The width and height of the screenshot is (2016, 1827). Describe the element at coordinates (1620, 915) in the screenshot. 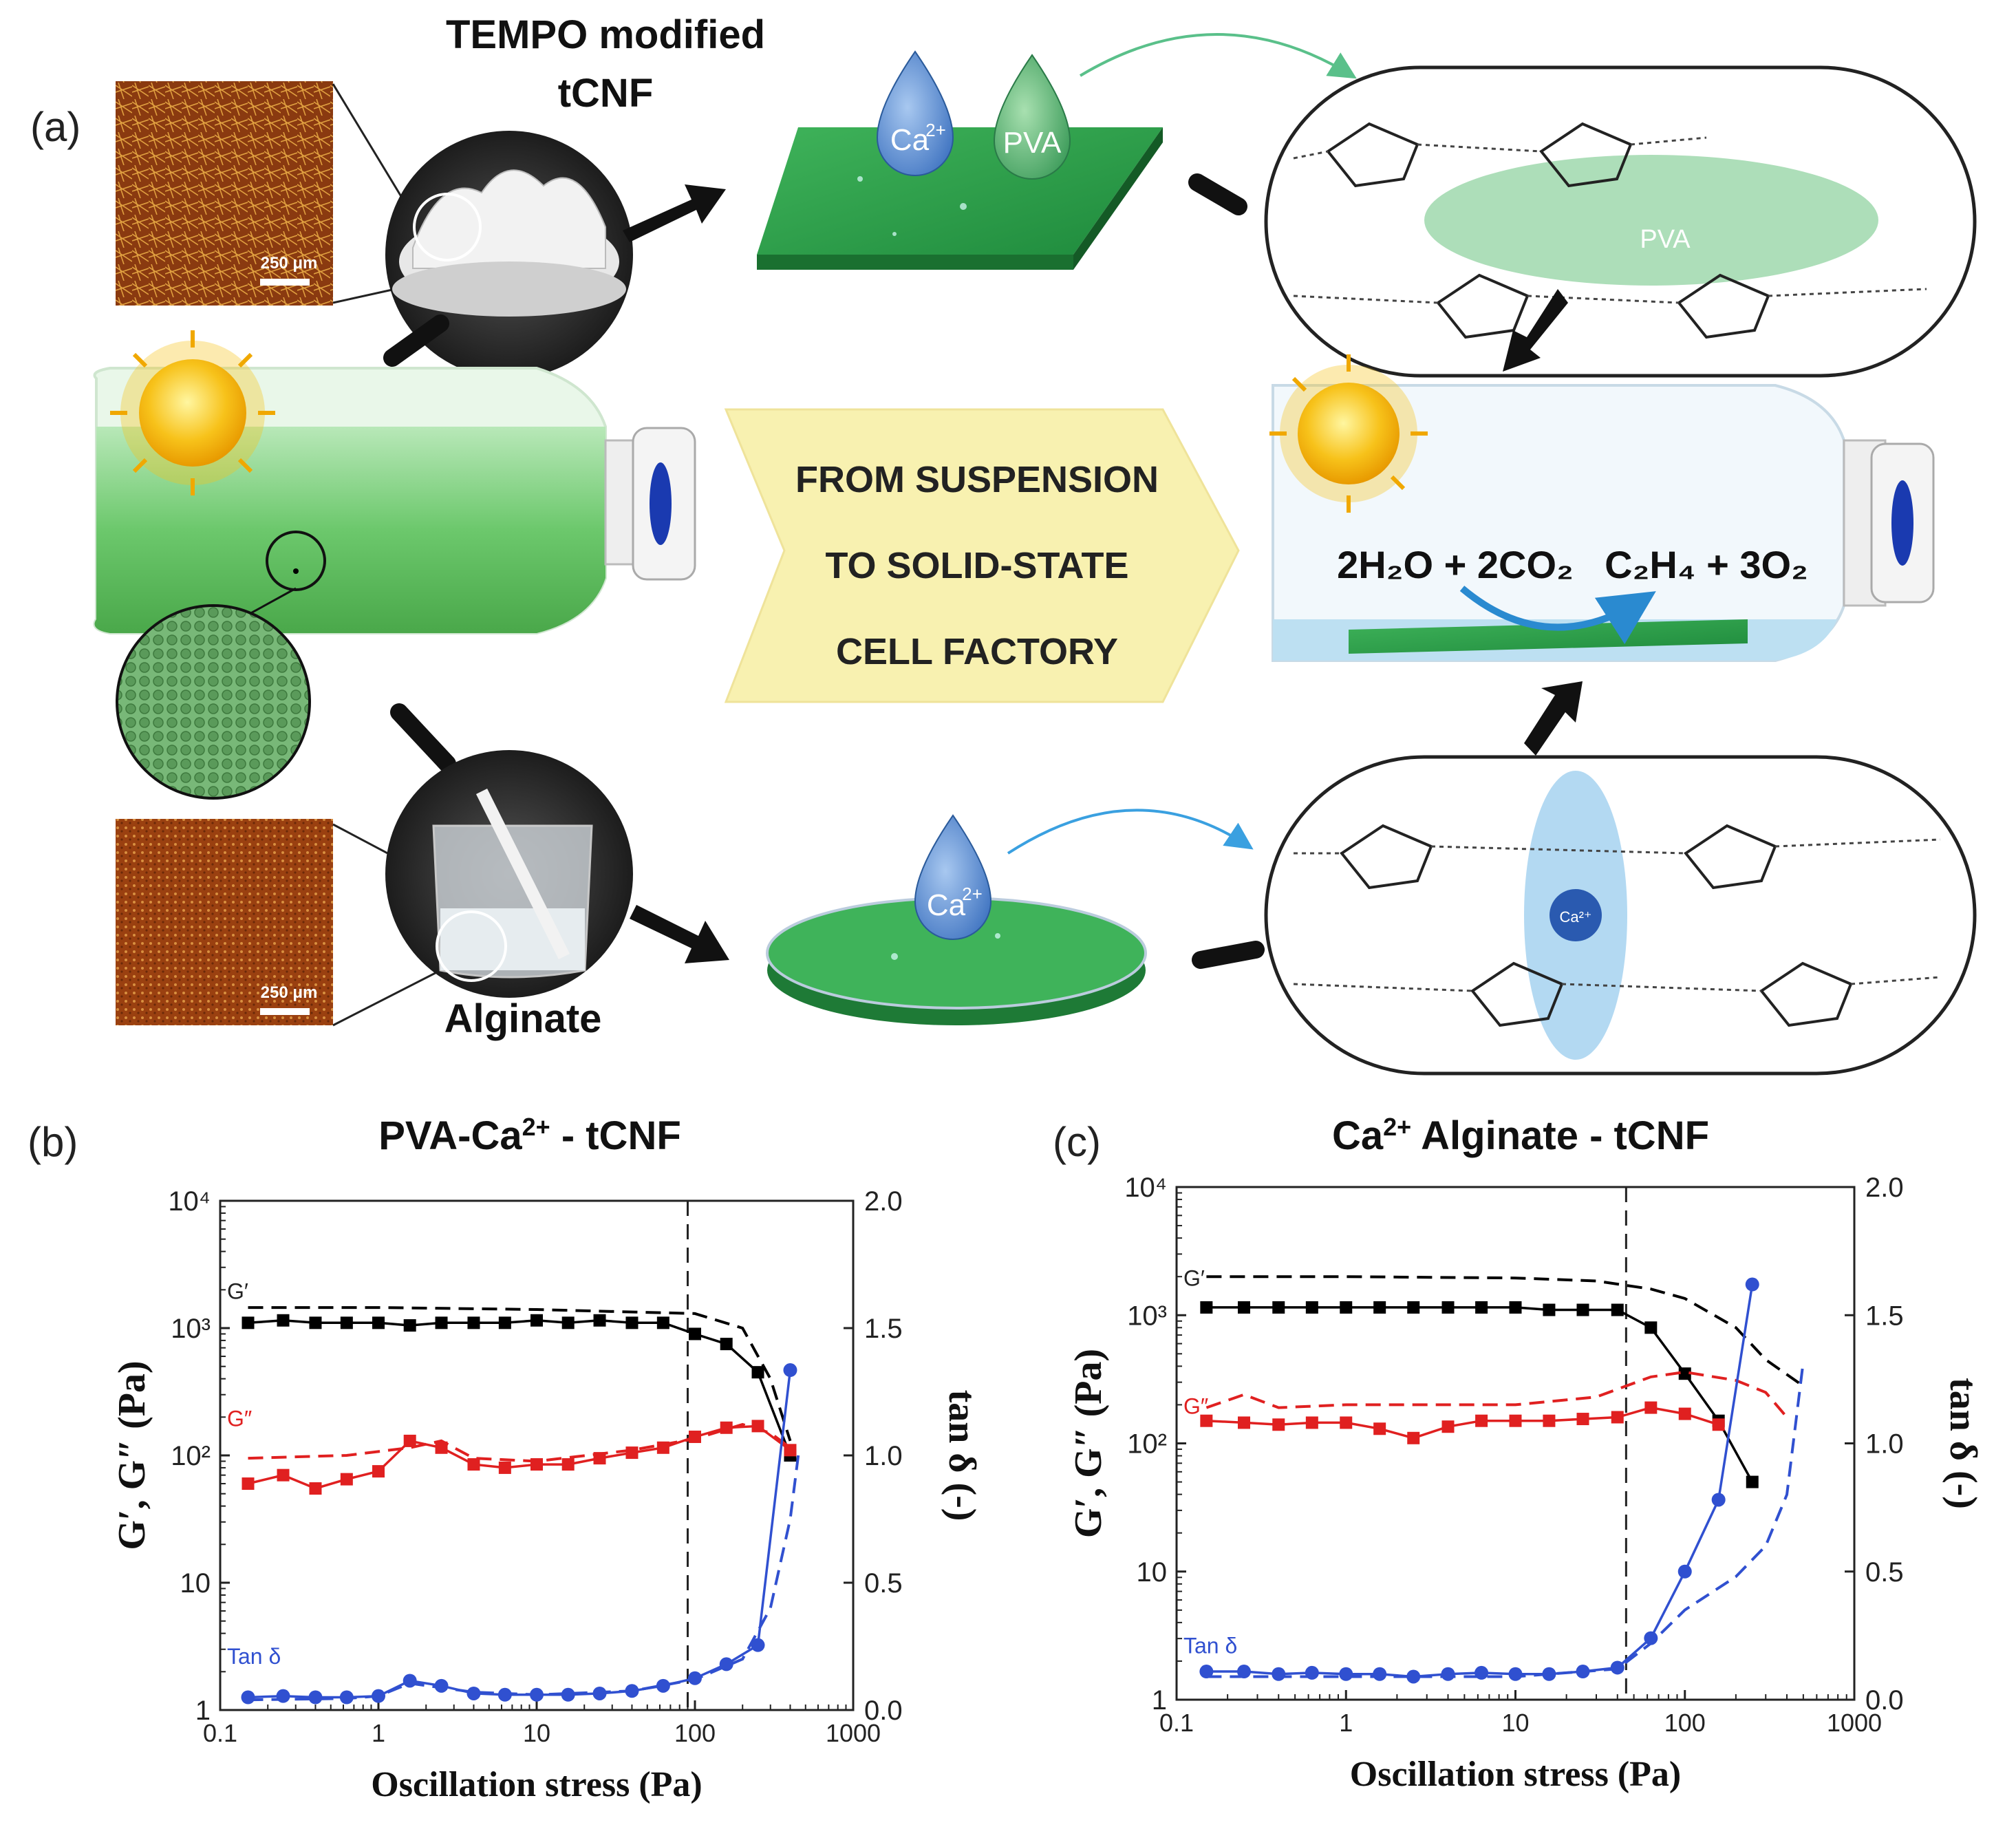

I see `alginate-crosslink-capsule: Ca²⁺` at that location.